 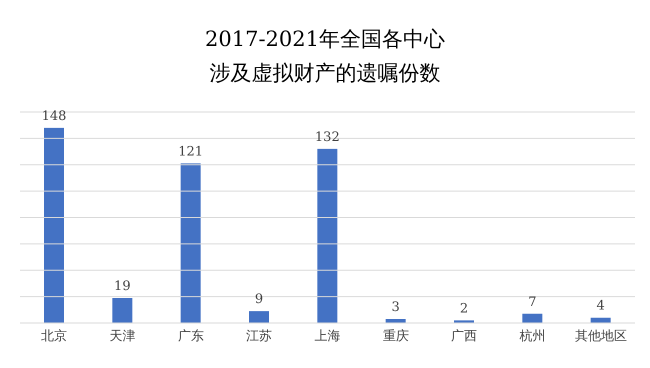 What do you see at coordinates (532, 336) in the screenshot?
I see `x-tick-label: 杭州` at bounding box center [532, 336].